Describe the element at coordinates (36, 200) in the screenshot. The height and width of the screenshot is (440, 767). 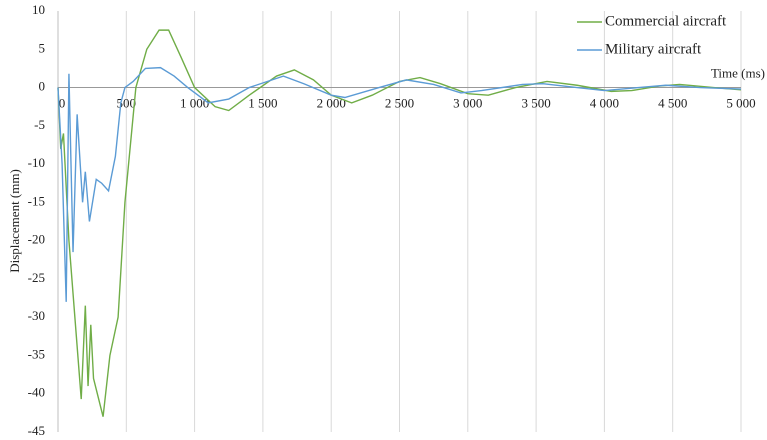
I see `y-tick-label: -15` at that location.